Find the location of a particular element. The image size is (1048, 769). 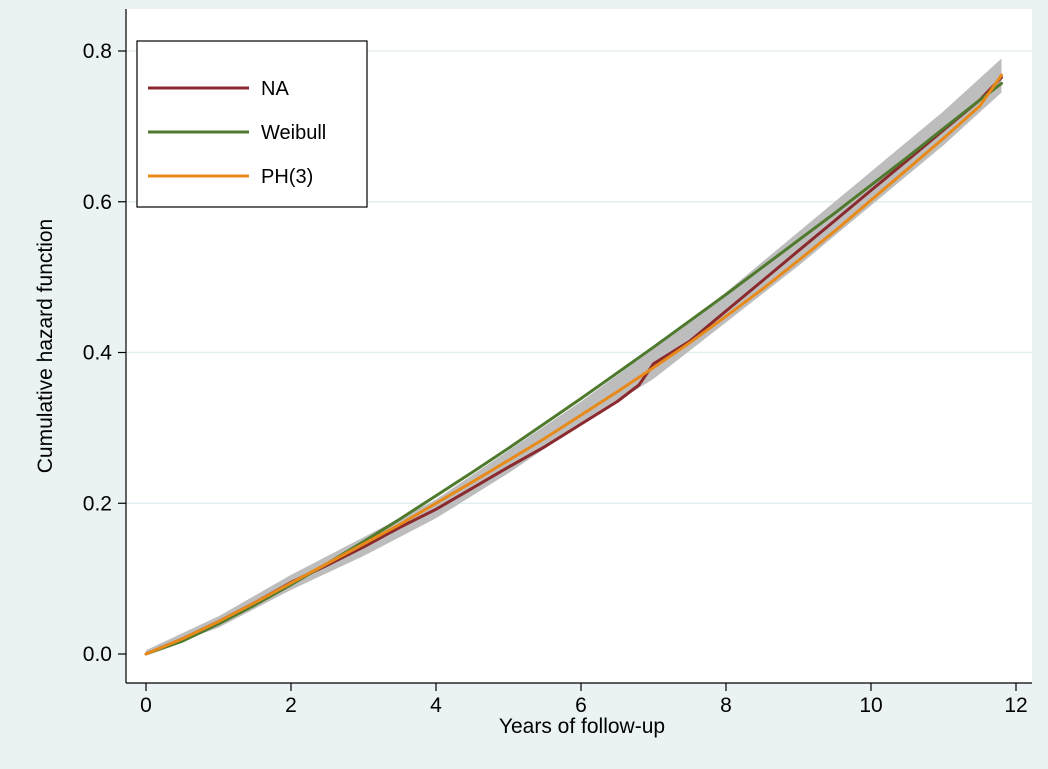

x-tick-label: 0 is located at coordinates (146, 705).